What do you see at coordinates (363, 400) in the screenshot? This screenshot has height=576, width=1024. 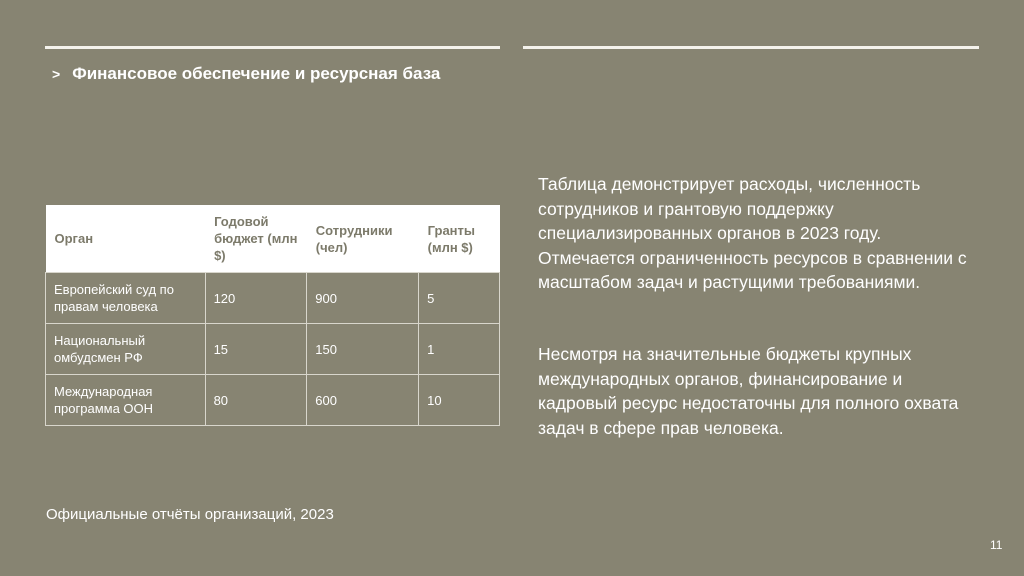 I see `table-cell: 600` at bounding box center [363, 400].